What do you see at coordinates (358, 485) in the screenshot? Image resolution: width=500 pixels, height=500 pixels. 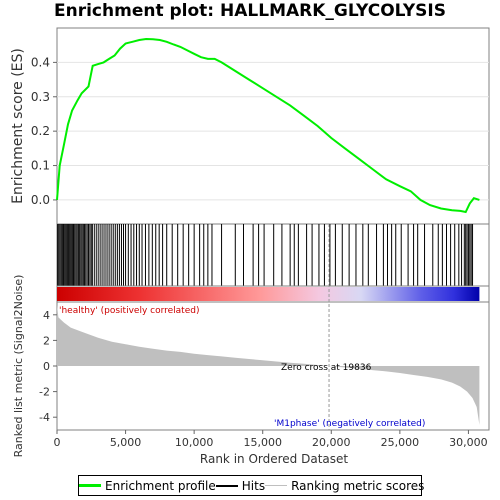 I see `legend-label-ranking: Ranking metric scores` at bounding box center [358, 485].